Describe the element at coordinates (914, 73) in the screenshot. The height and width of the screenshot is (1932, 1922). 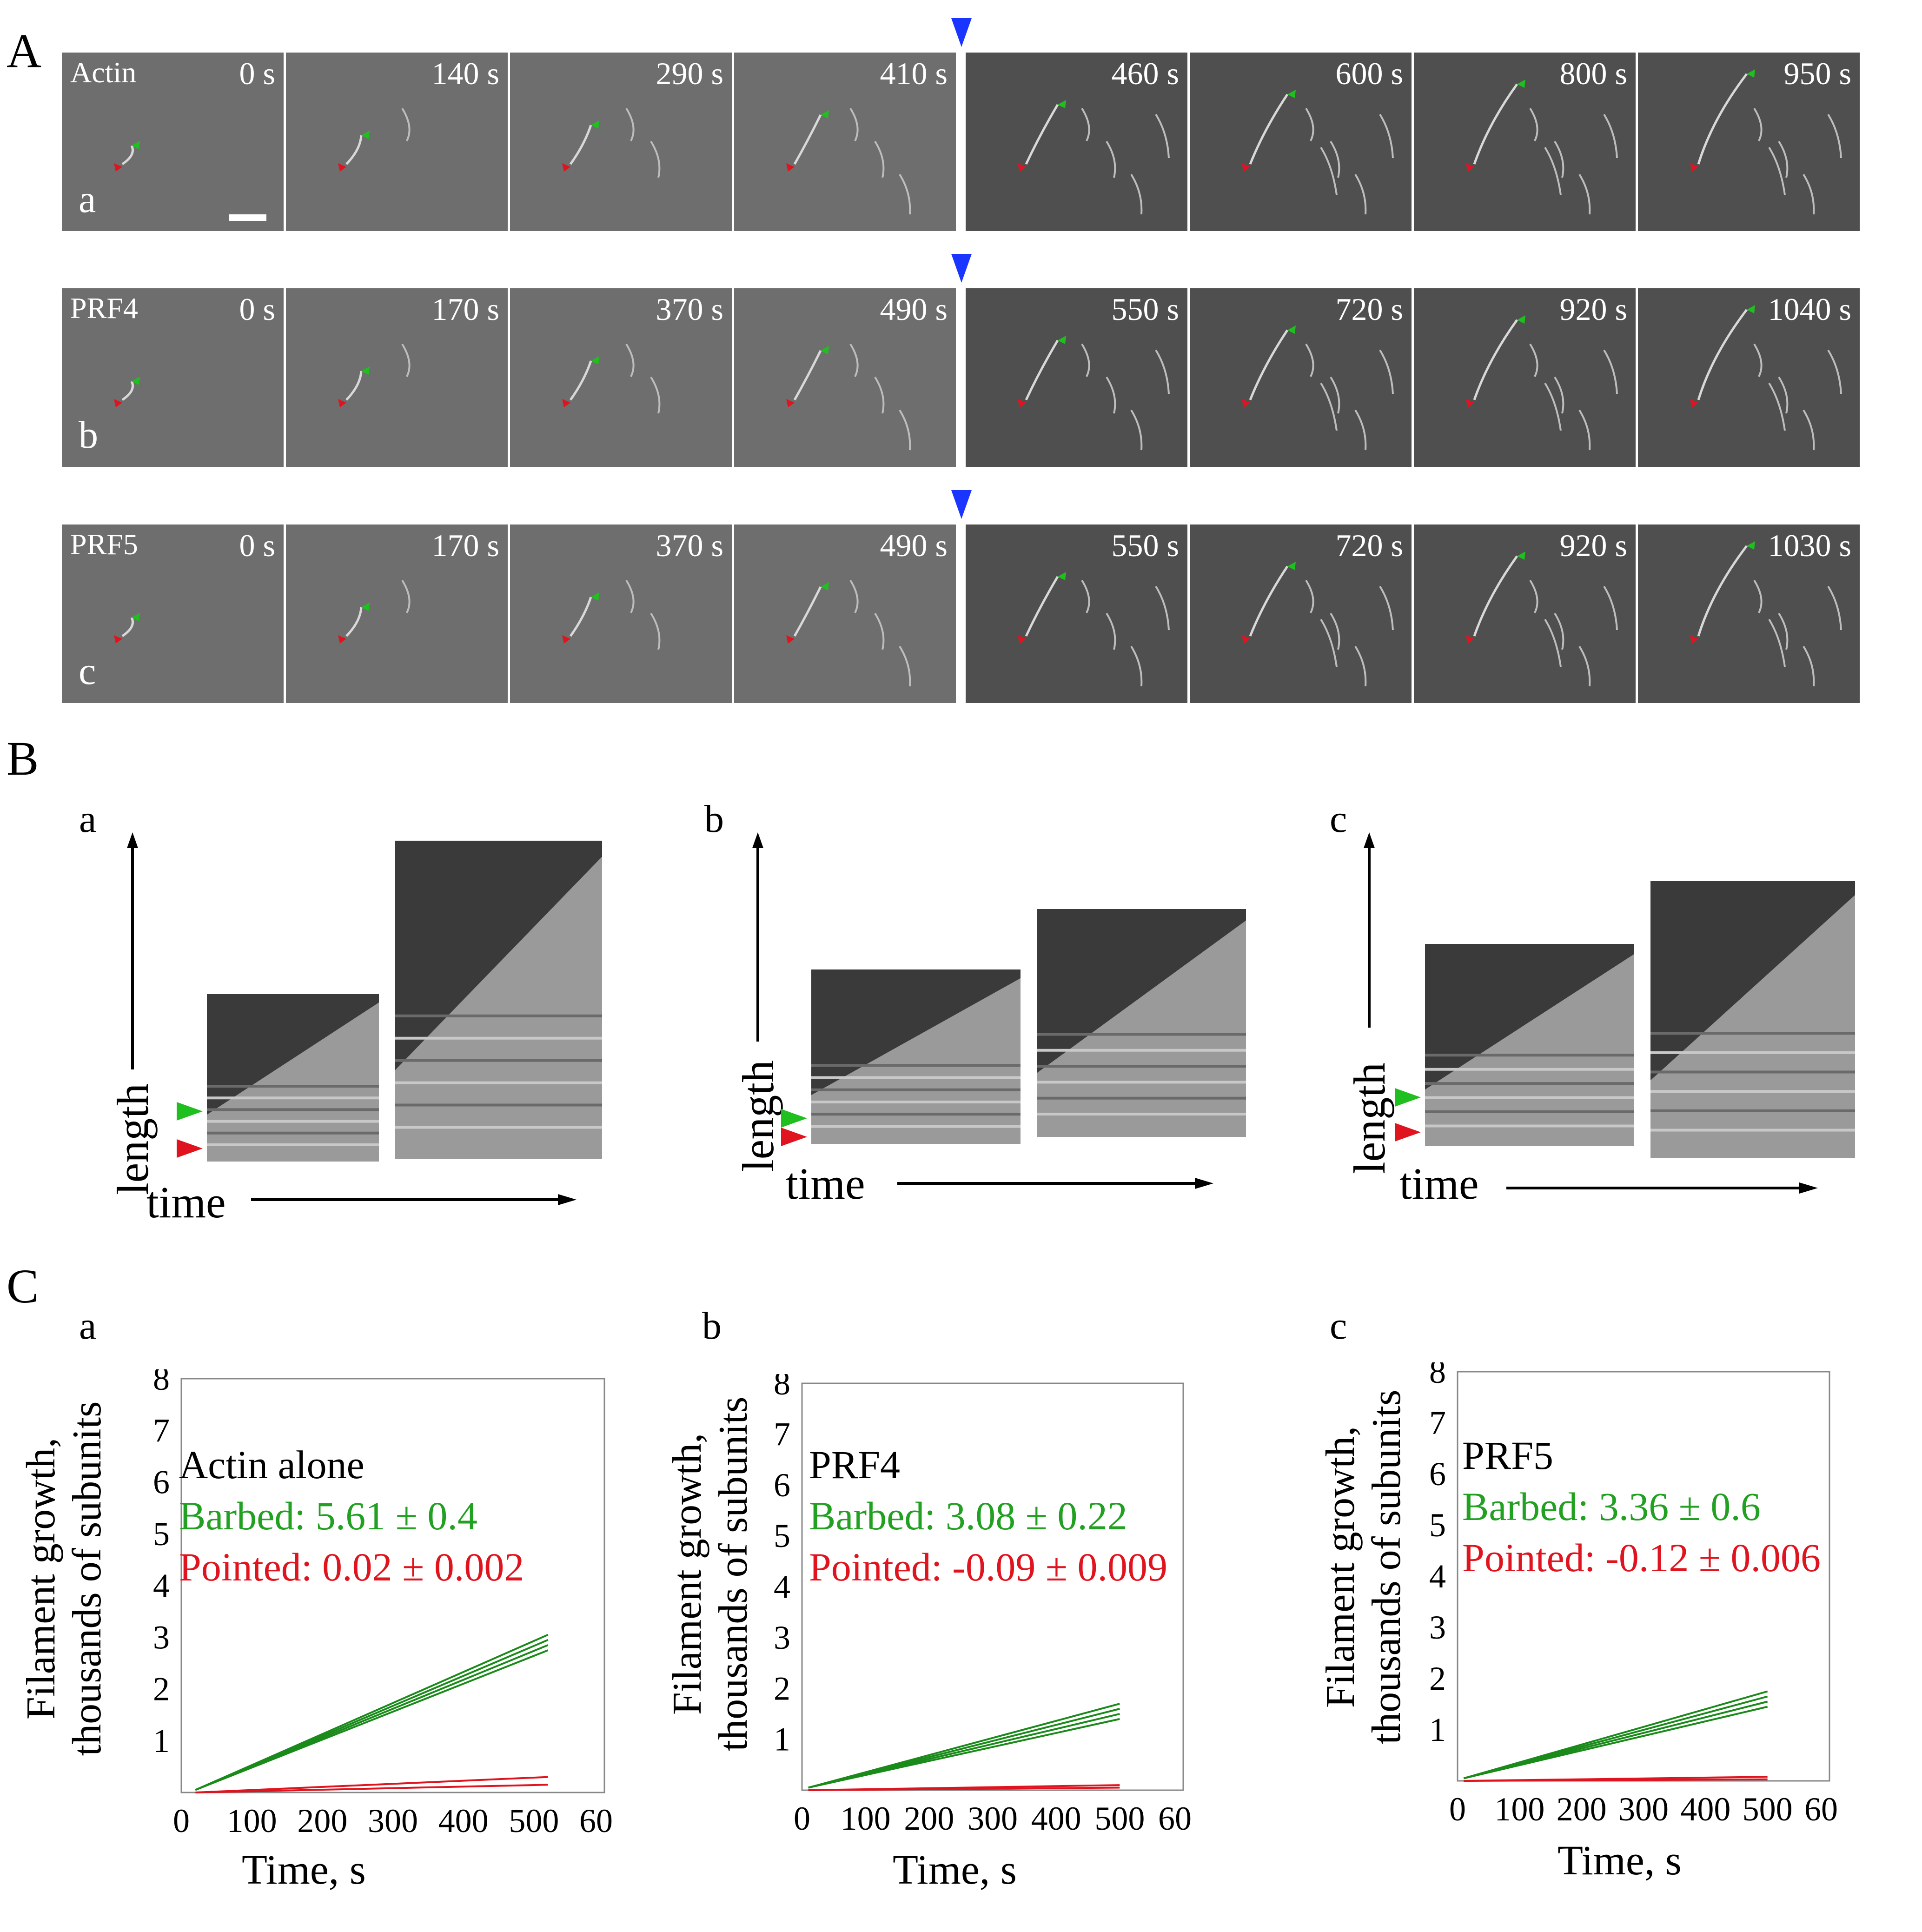
I see `time-label: 410 s` at that location.